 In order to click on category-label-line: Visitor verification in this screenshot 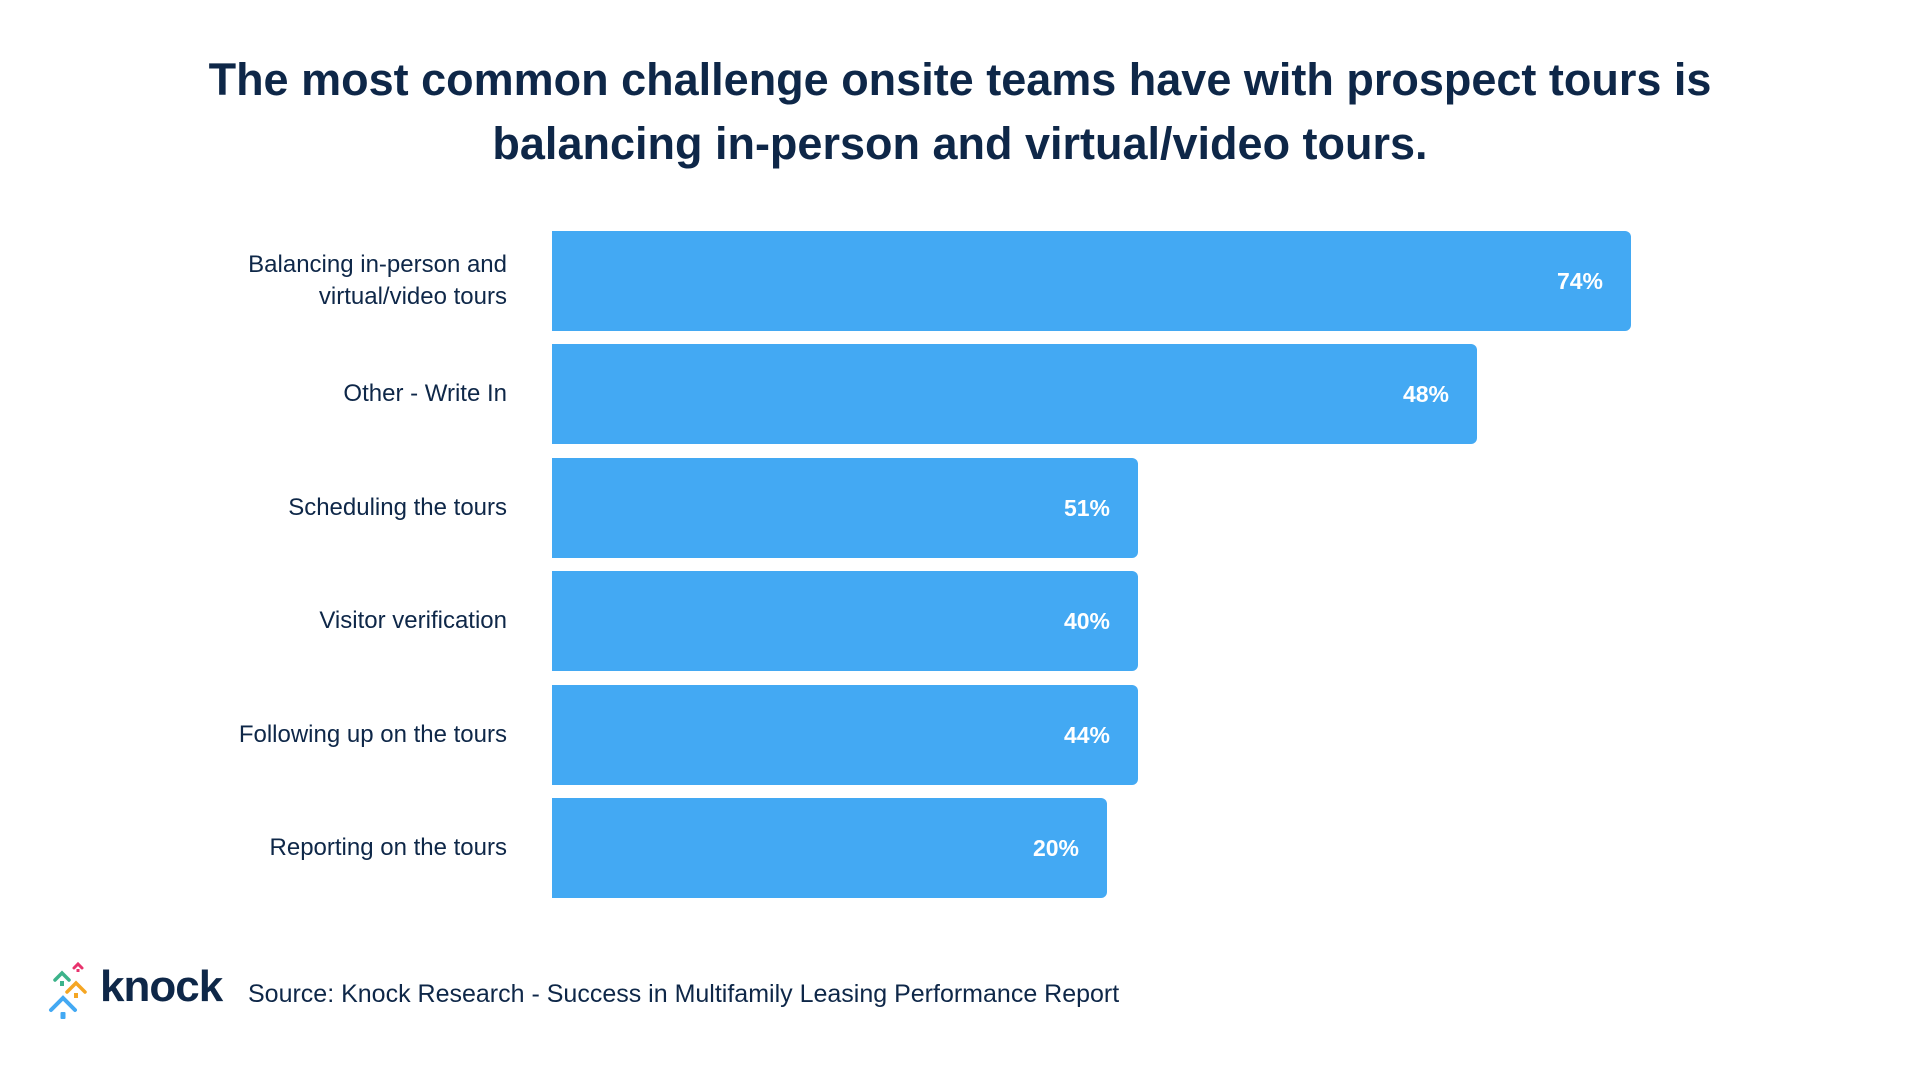, I will do `click(413, 620)`.